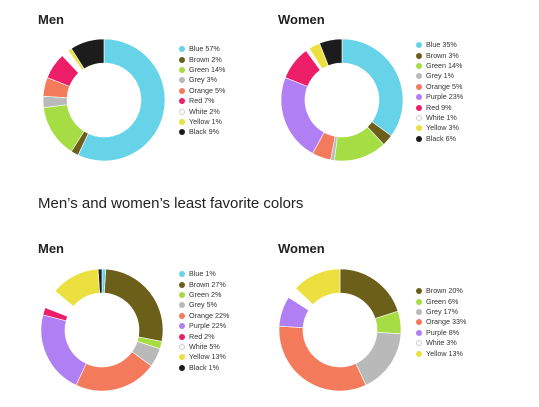  What do you see at coordinates (204, 346) in the screenshot?
I see `legend-label: White 5%` at bounding box center [204, 346].